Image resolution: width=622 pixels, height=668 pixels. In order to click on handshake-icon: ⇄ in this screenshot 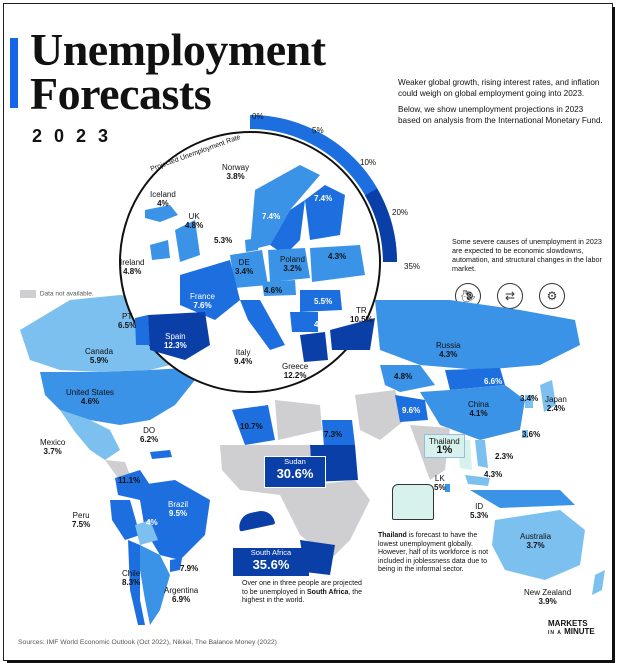, I will do `click(510, 296)`.